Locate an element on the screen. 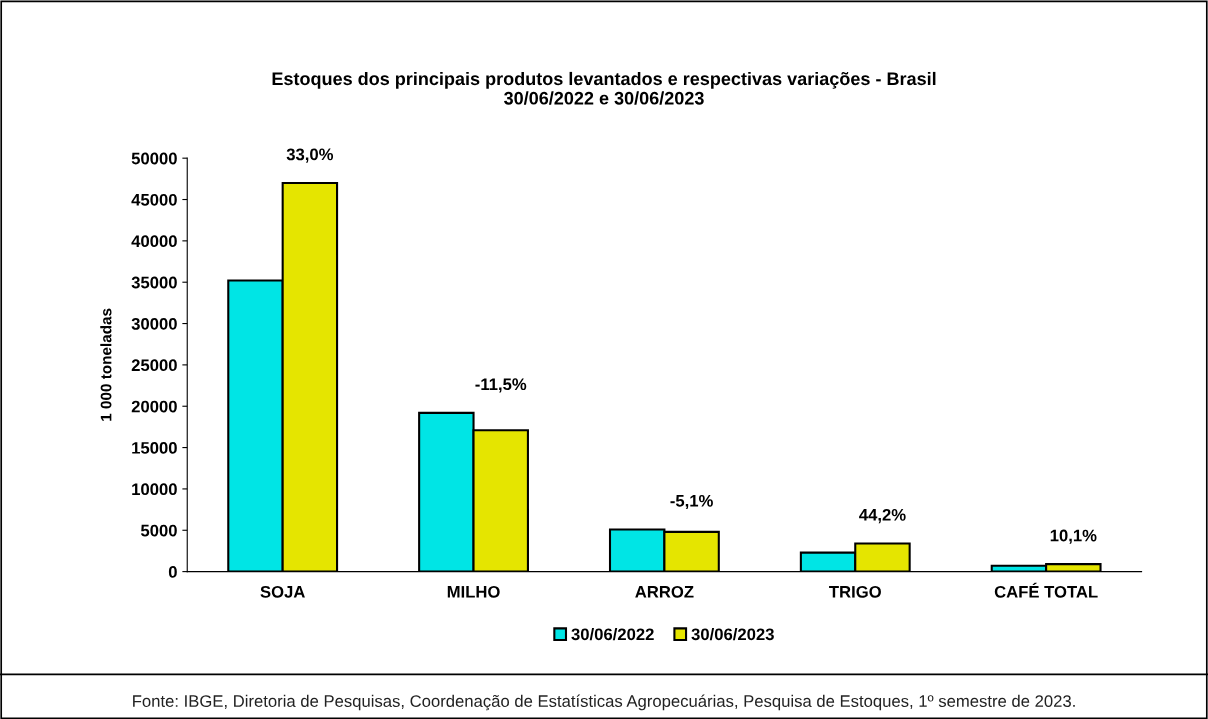 Image resolution: width=1208 pixels, height=719 pixels. x-tick-label: MILHO is located at coordinates (473, 591).